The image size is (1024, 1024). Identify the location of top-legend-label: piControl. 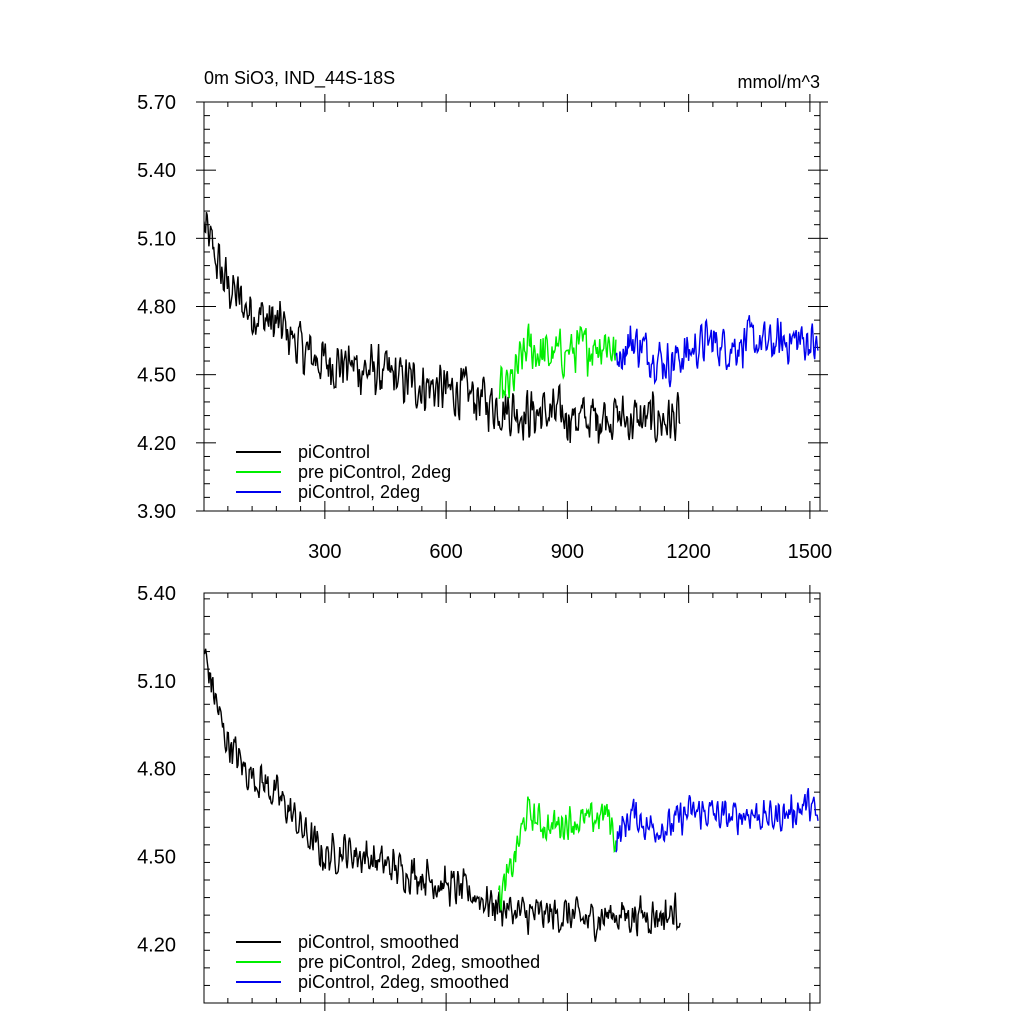
(334, 452).